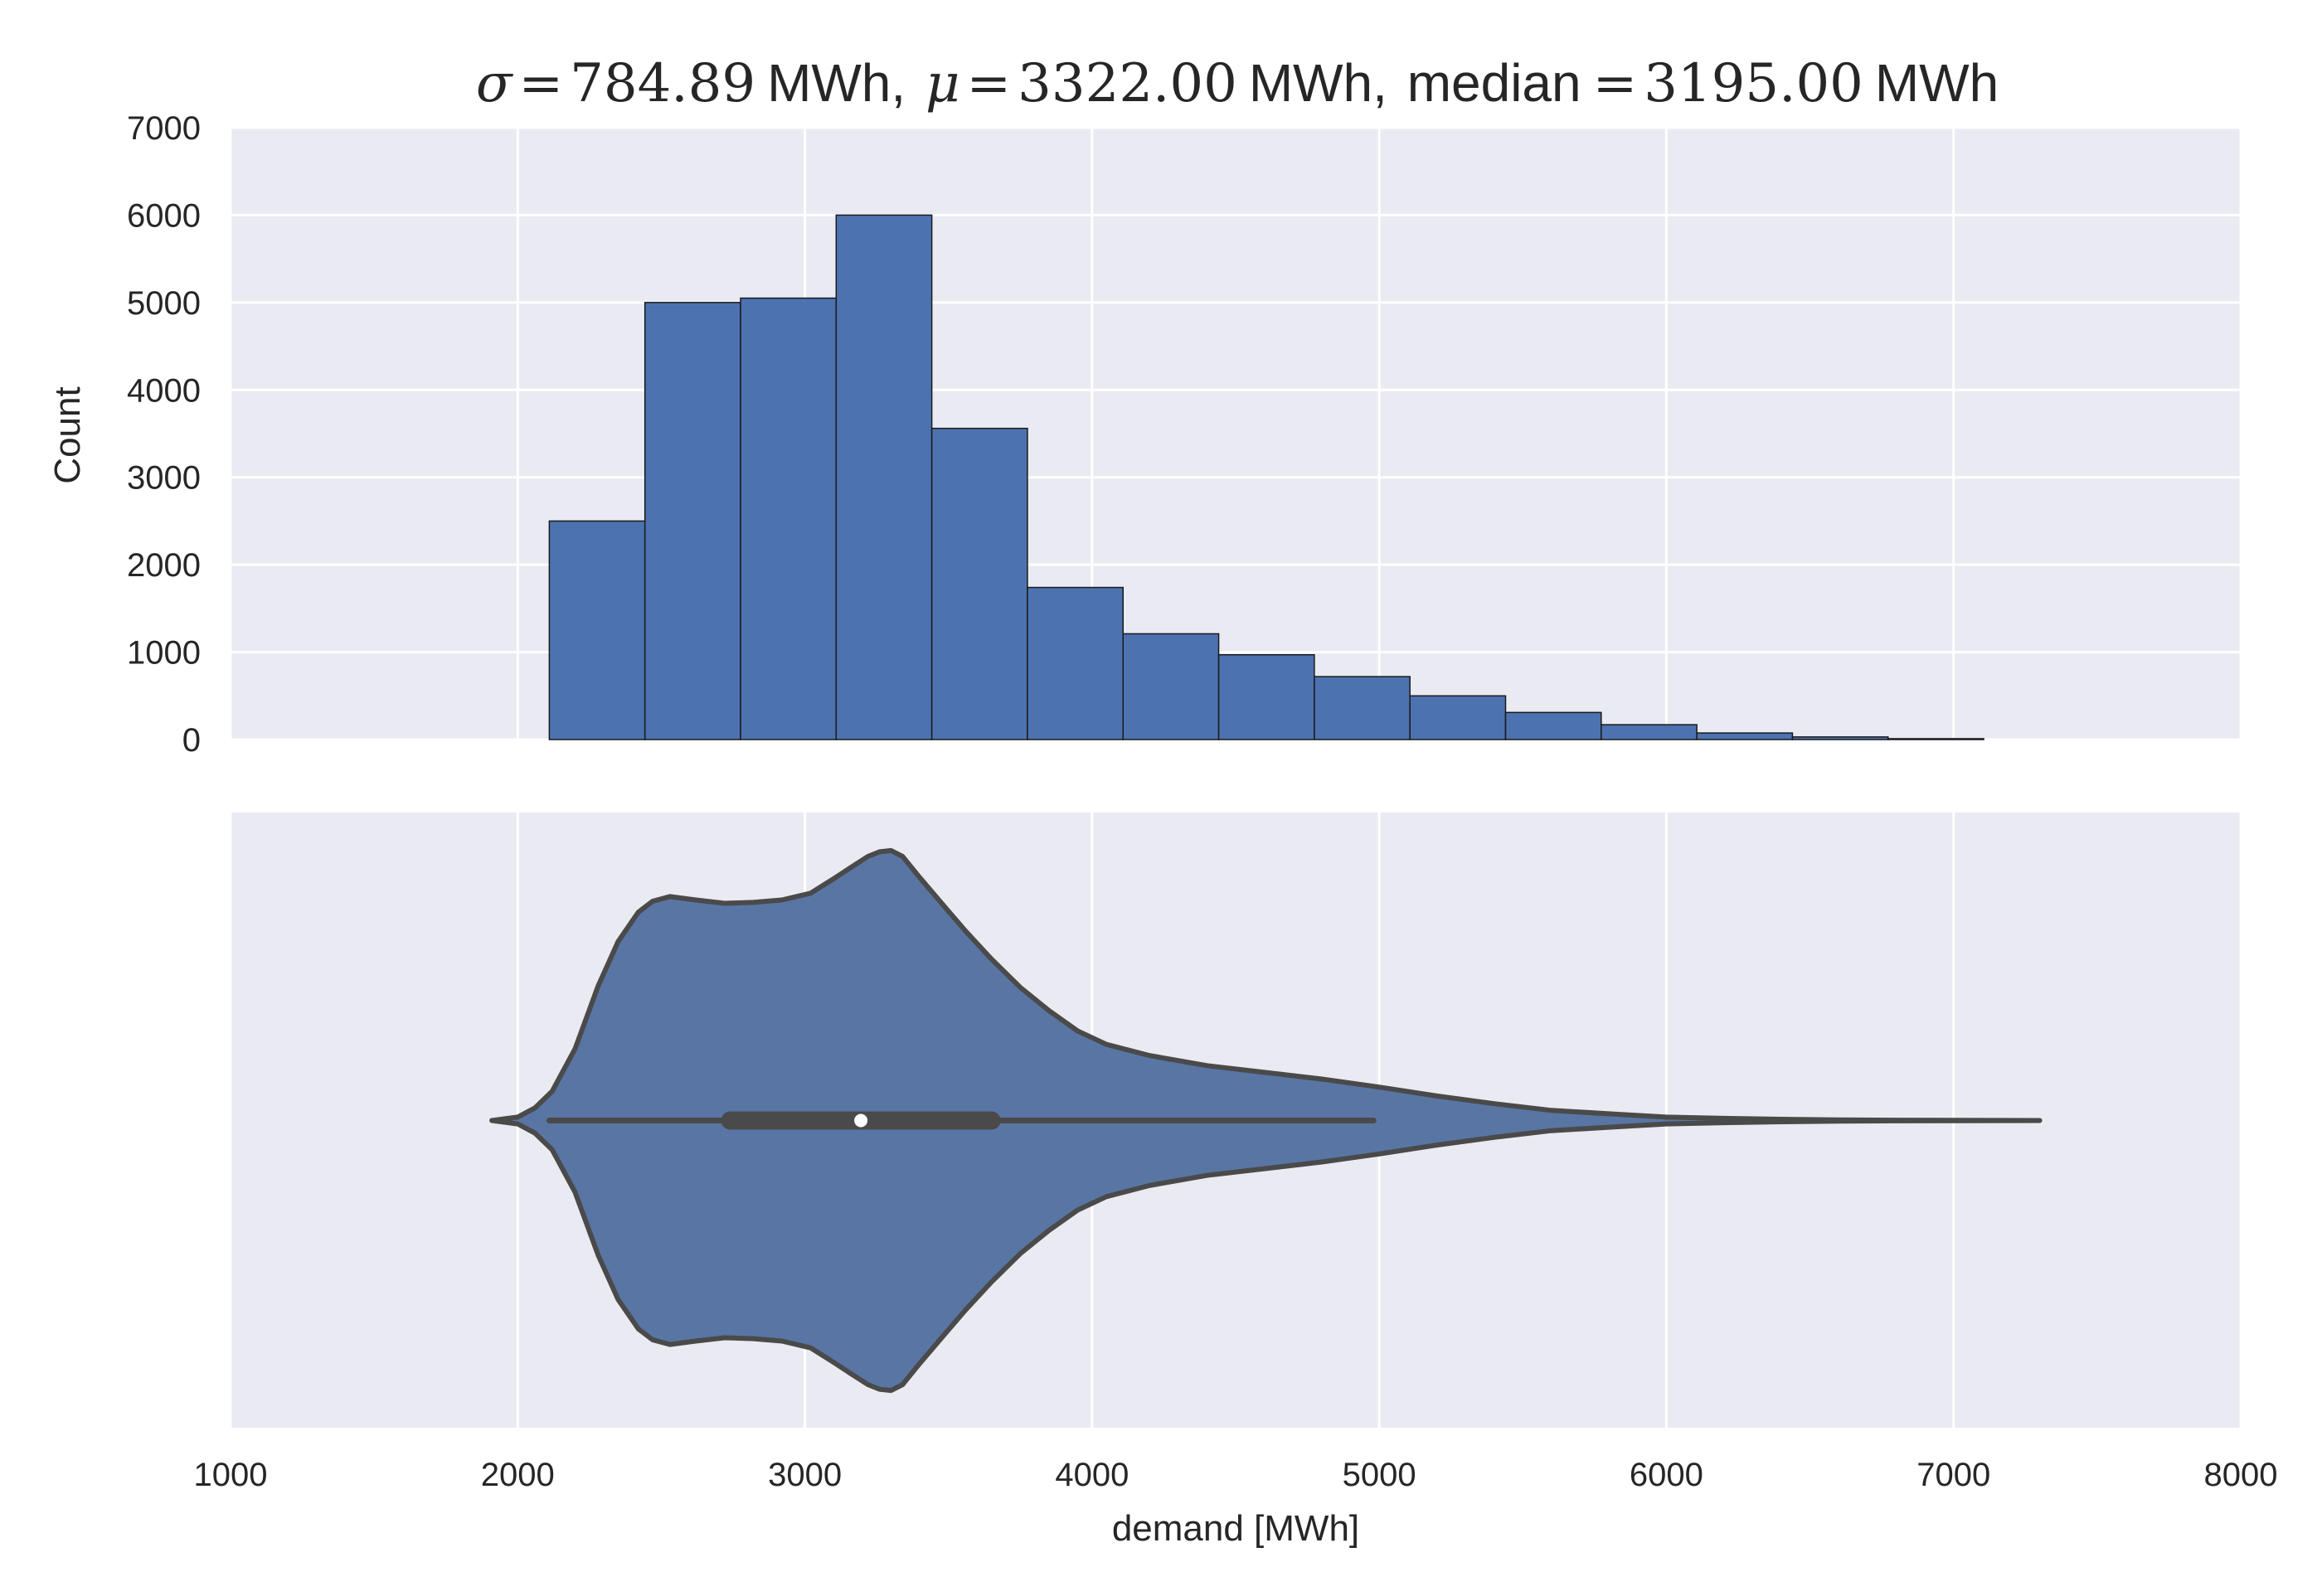 This screenshot has height=1596, width=2322. I want to click on y-tick-label: 2000, so click(164, 566).